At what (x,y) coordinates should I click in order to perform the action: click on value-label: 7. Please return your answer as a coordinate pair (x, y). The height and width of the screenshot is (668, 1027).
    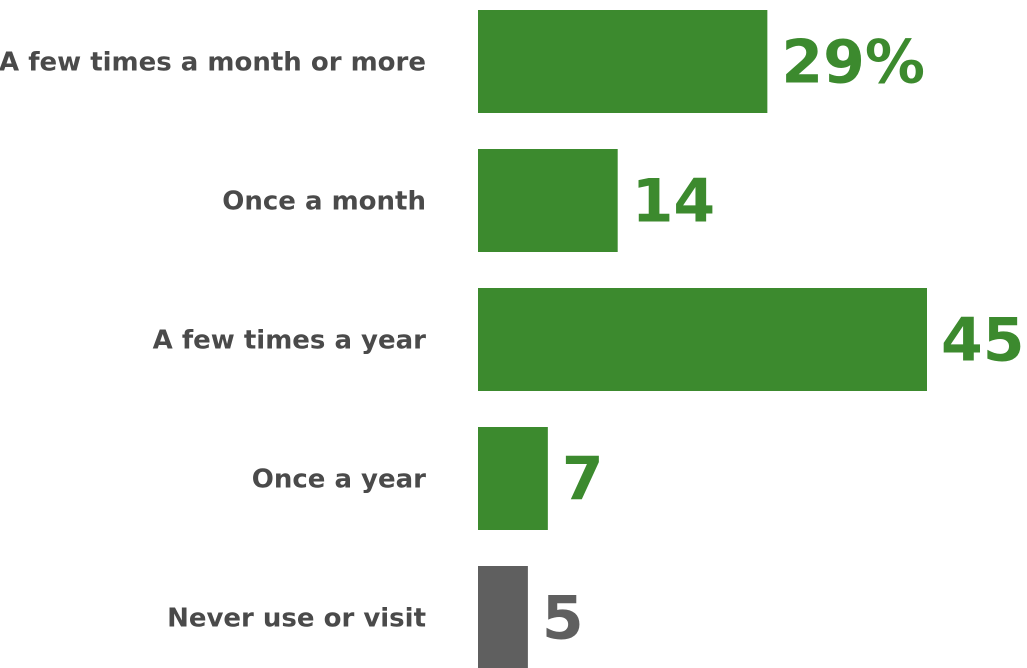
    Looking at the image, I should click on (583, 480).